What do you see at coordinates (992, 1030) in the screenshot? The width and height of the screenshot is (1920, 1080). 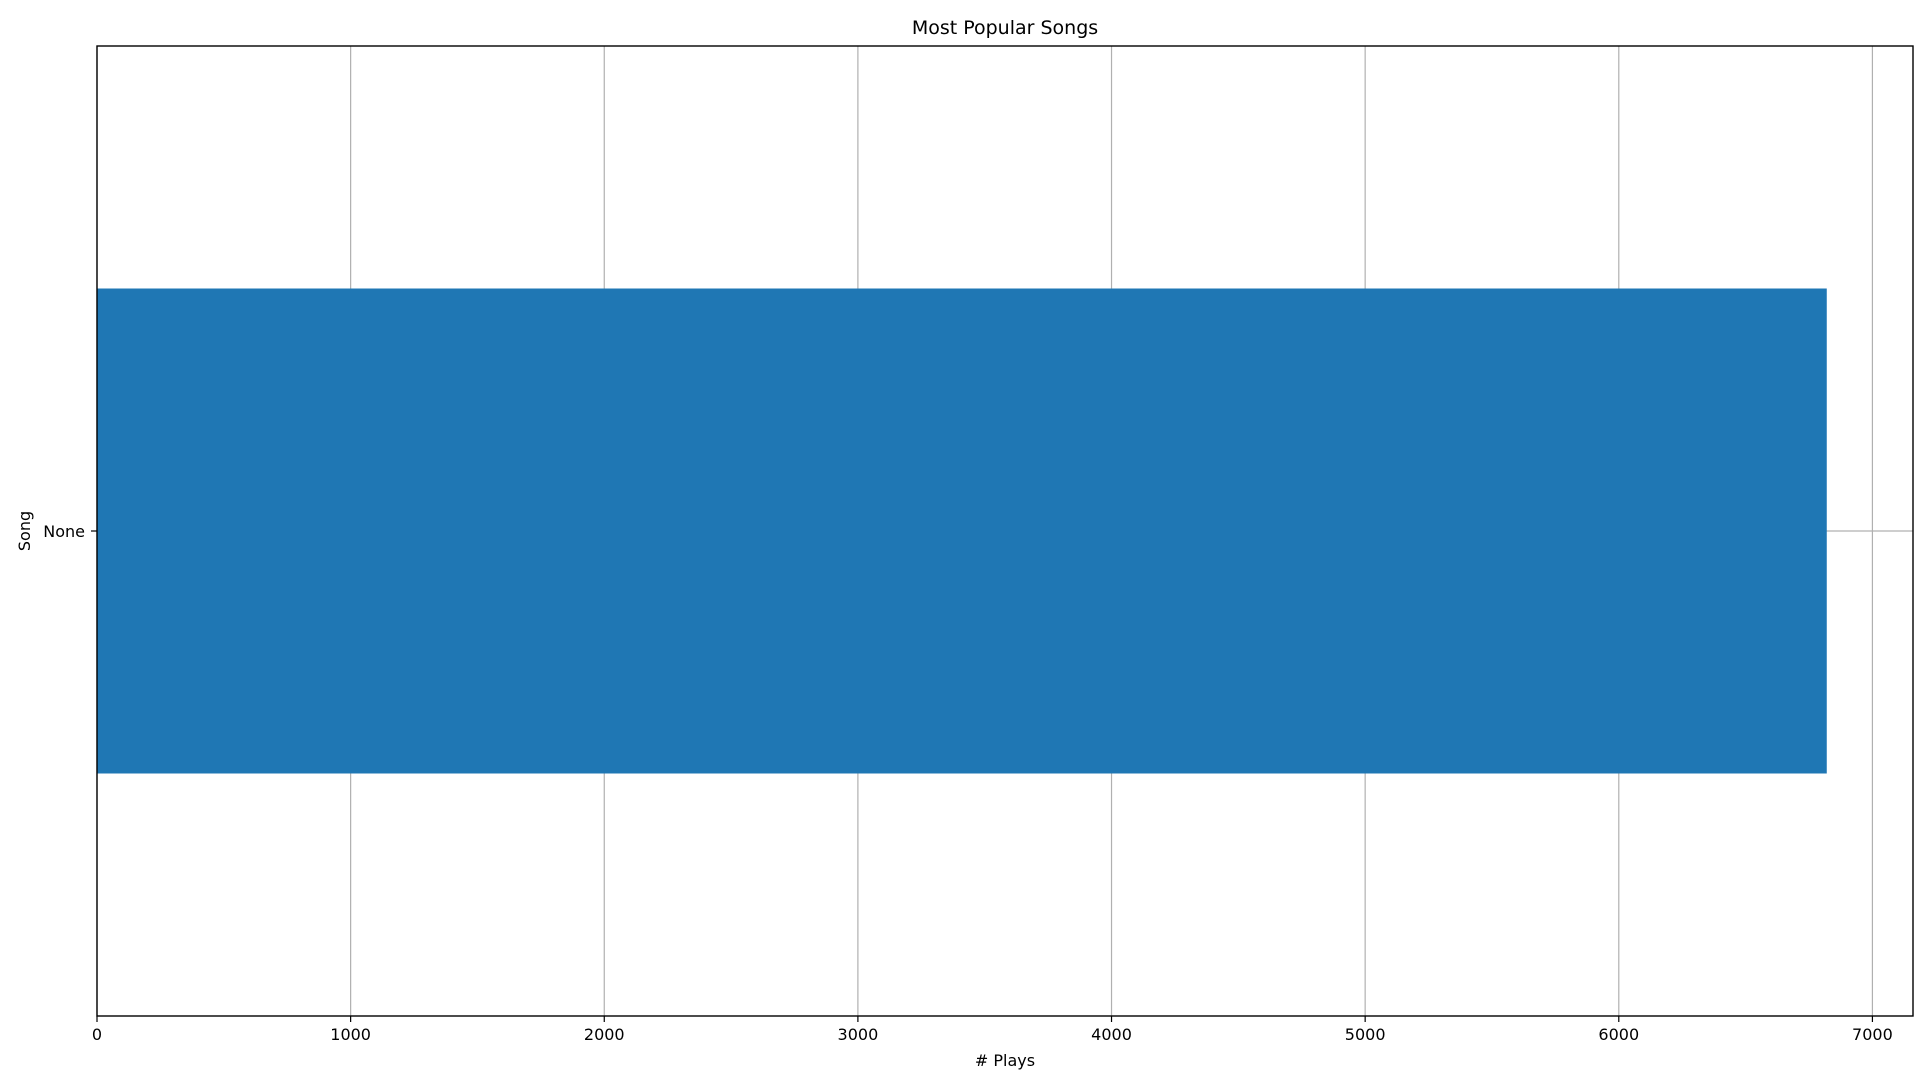 I see `x-axis-ticks: 0 1000 2000 3000 4000 5000 6000 7000` at bounding box center [992, 1030].